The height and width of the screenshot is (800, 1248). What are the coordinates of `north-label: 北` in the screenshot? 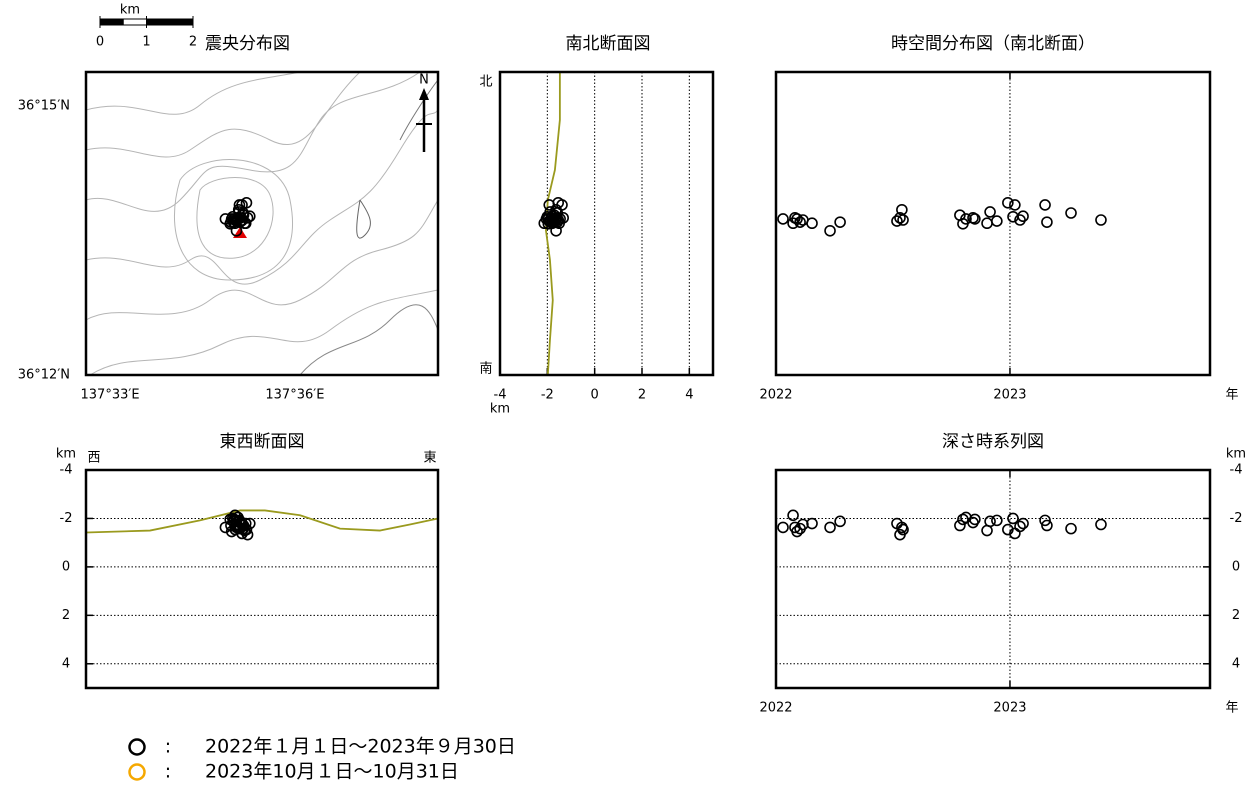 It's located at (485, 82).